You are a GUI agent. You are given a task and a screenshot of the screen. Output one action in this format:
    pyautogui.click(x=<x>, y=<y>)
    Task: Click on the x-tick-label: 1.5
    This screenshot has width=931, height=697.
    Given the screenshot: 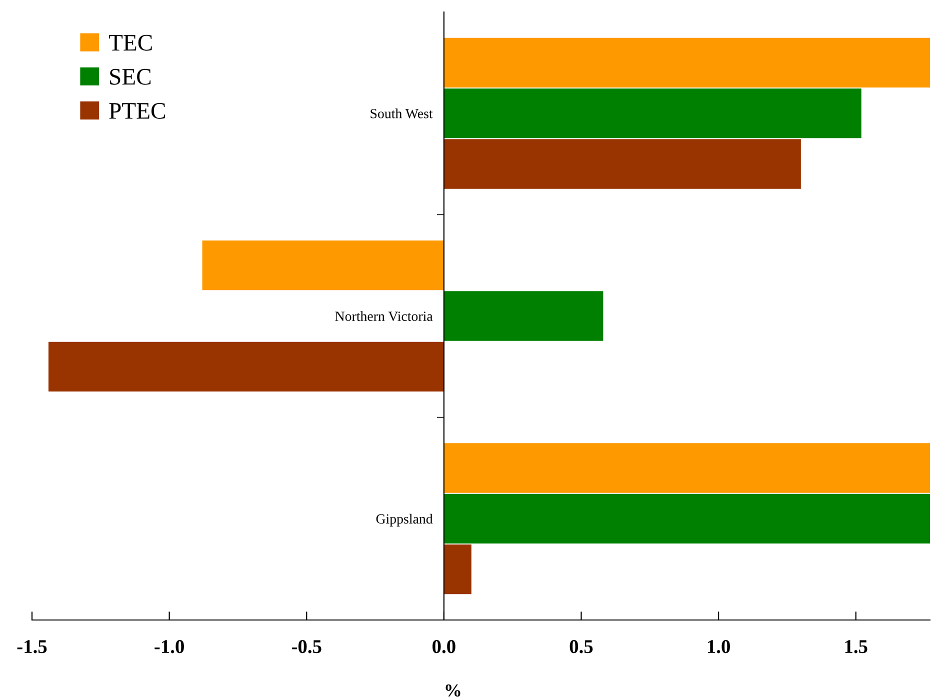 What is the action you would take?
    pyautogui.click(x=856, y=647)
    